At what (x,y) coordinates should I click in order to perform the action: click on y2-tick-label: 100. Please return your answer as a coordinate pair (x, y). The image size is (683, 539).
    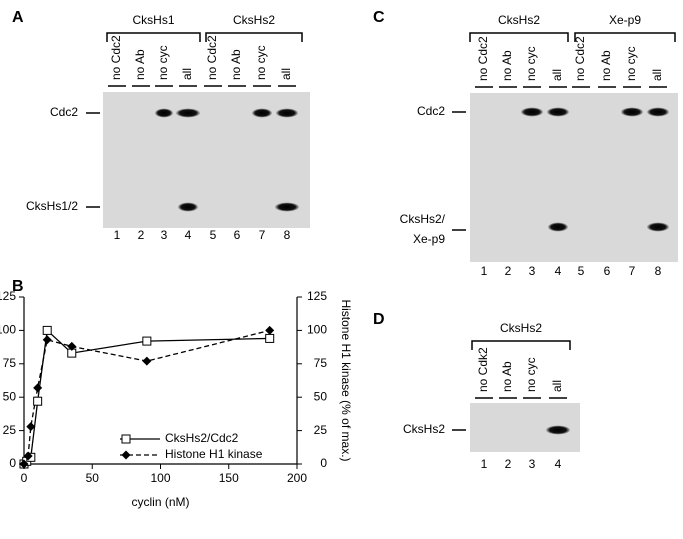
    Looking at the image, I should click on (317, 330).